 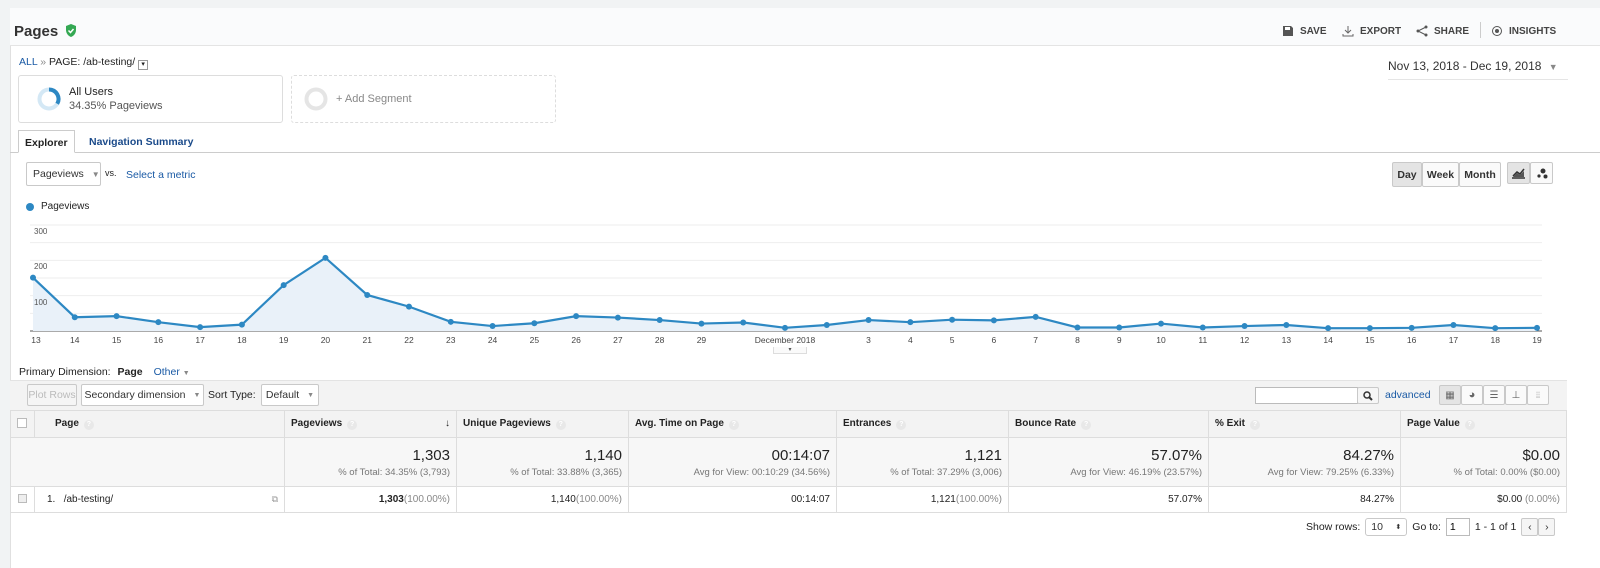 I want to click on line-chart-button, so click(x=1518, y=173).